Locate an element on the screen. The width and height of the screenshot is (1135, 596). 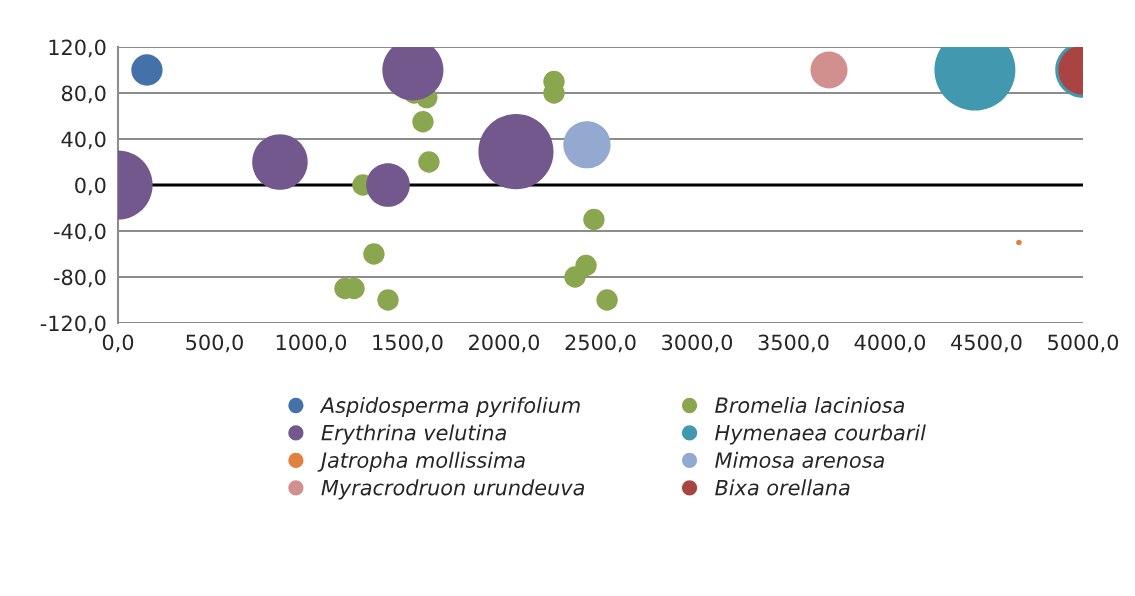
y-tick-label: -40,0 is located at coordinates (80, 232).